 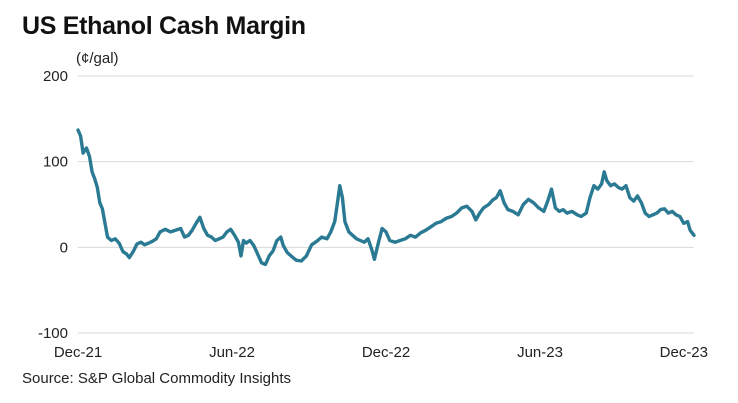 What do you see at coordinates (684, 352) in the screenshot?
I see `x-tick-label: Dec-23` at bounding box center [684, 352].